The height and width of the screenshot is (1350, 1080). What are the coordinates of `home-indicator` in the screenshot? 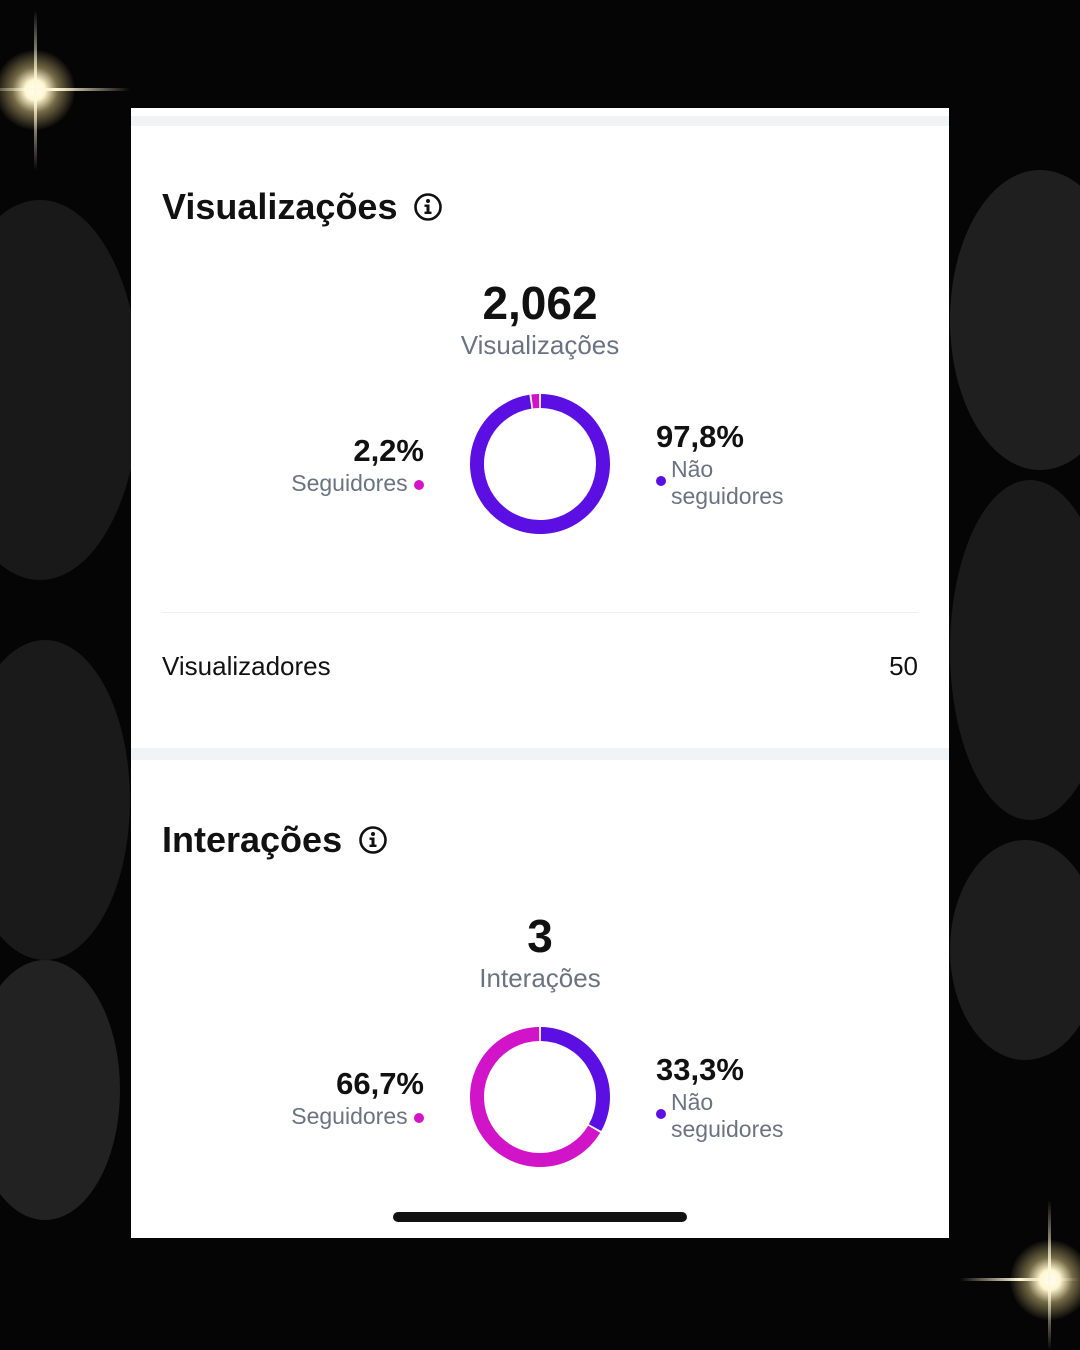 It's located at (540, 1217).